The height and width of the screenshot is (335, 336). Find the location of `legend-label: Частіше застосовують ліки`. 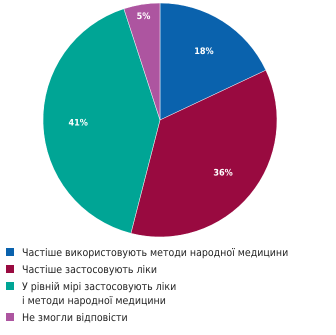

legend-label: Частіше застосовують ліки is located at coordinates (89, 270).